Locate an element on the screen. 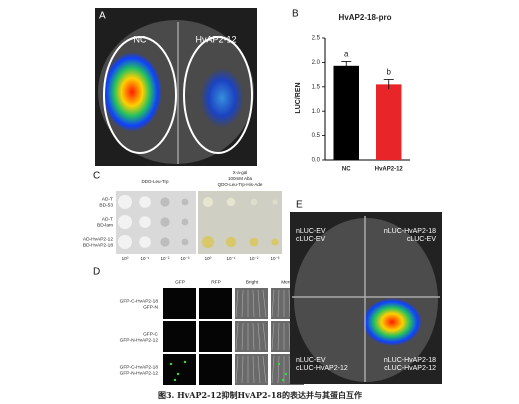 The width and height of the screenshot is (519, 404). panel-label: A is located at coordinates (102, 16).